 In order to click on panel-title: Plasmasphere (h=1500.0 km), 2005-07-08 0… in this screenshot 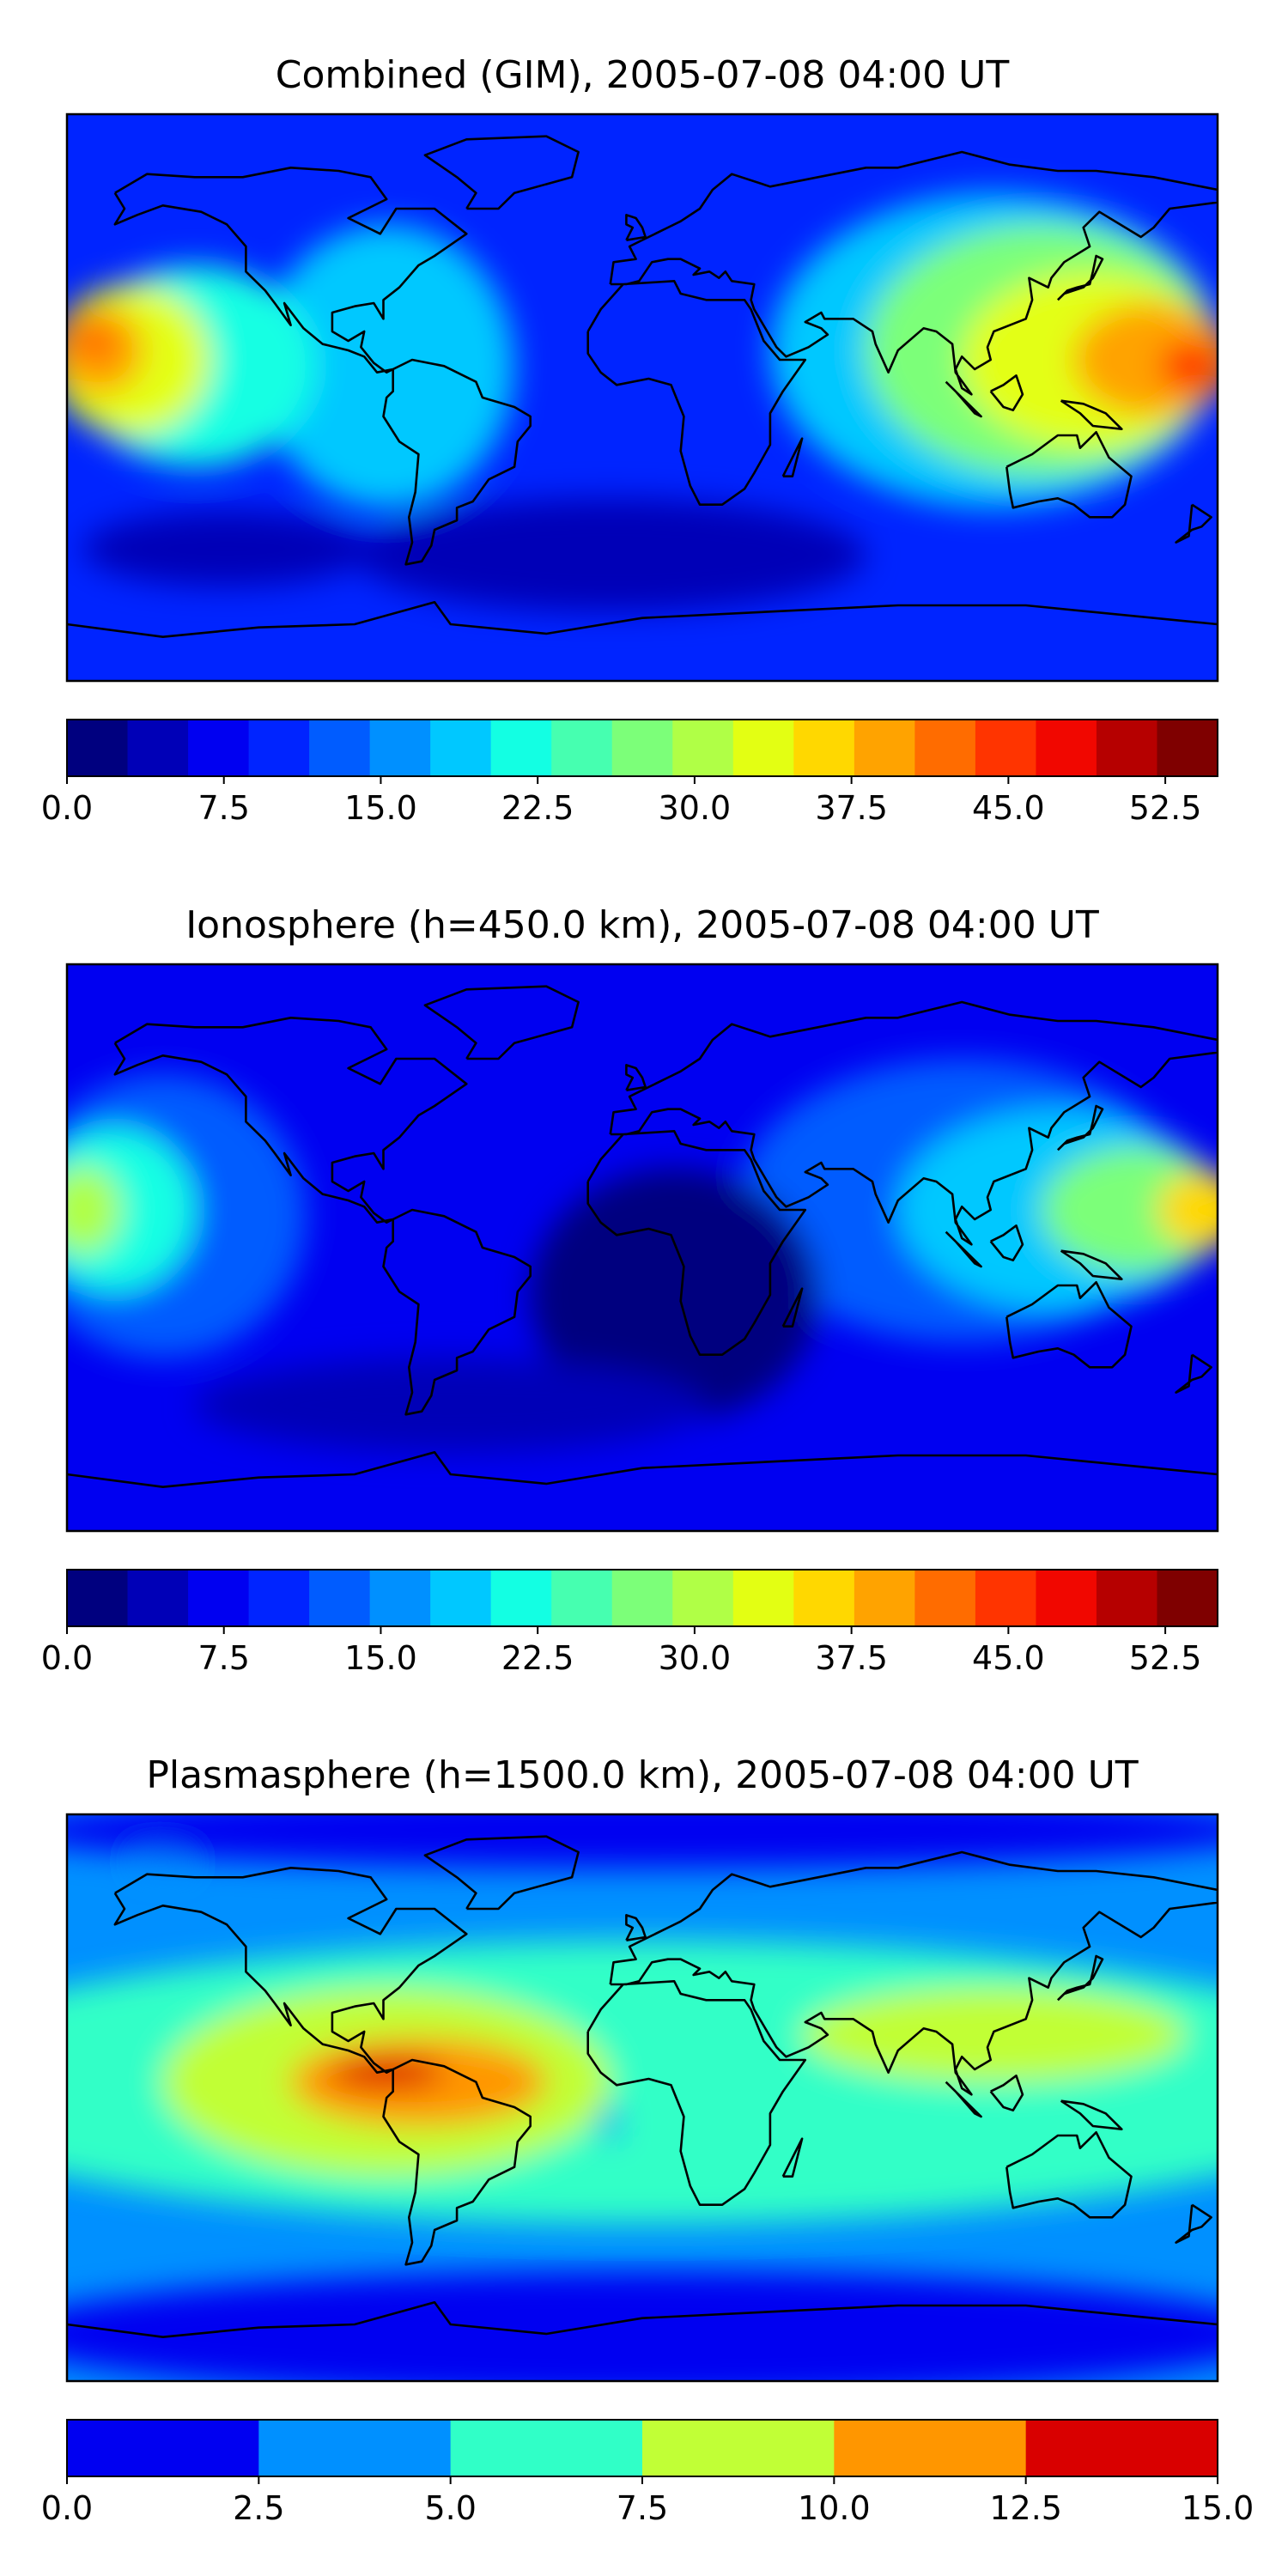, I will do `click(642, 1775)`.